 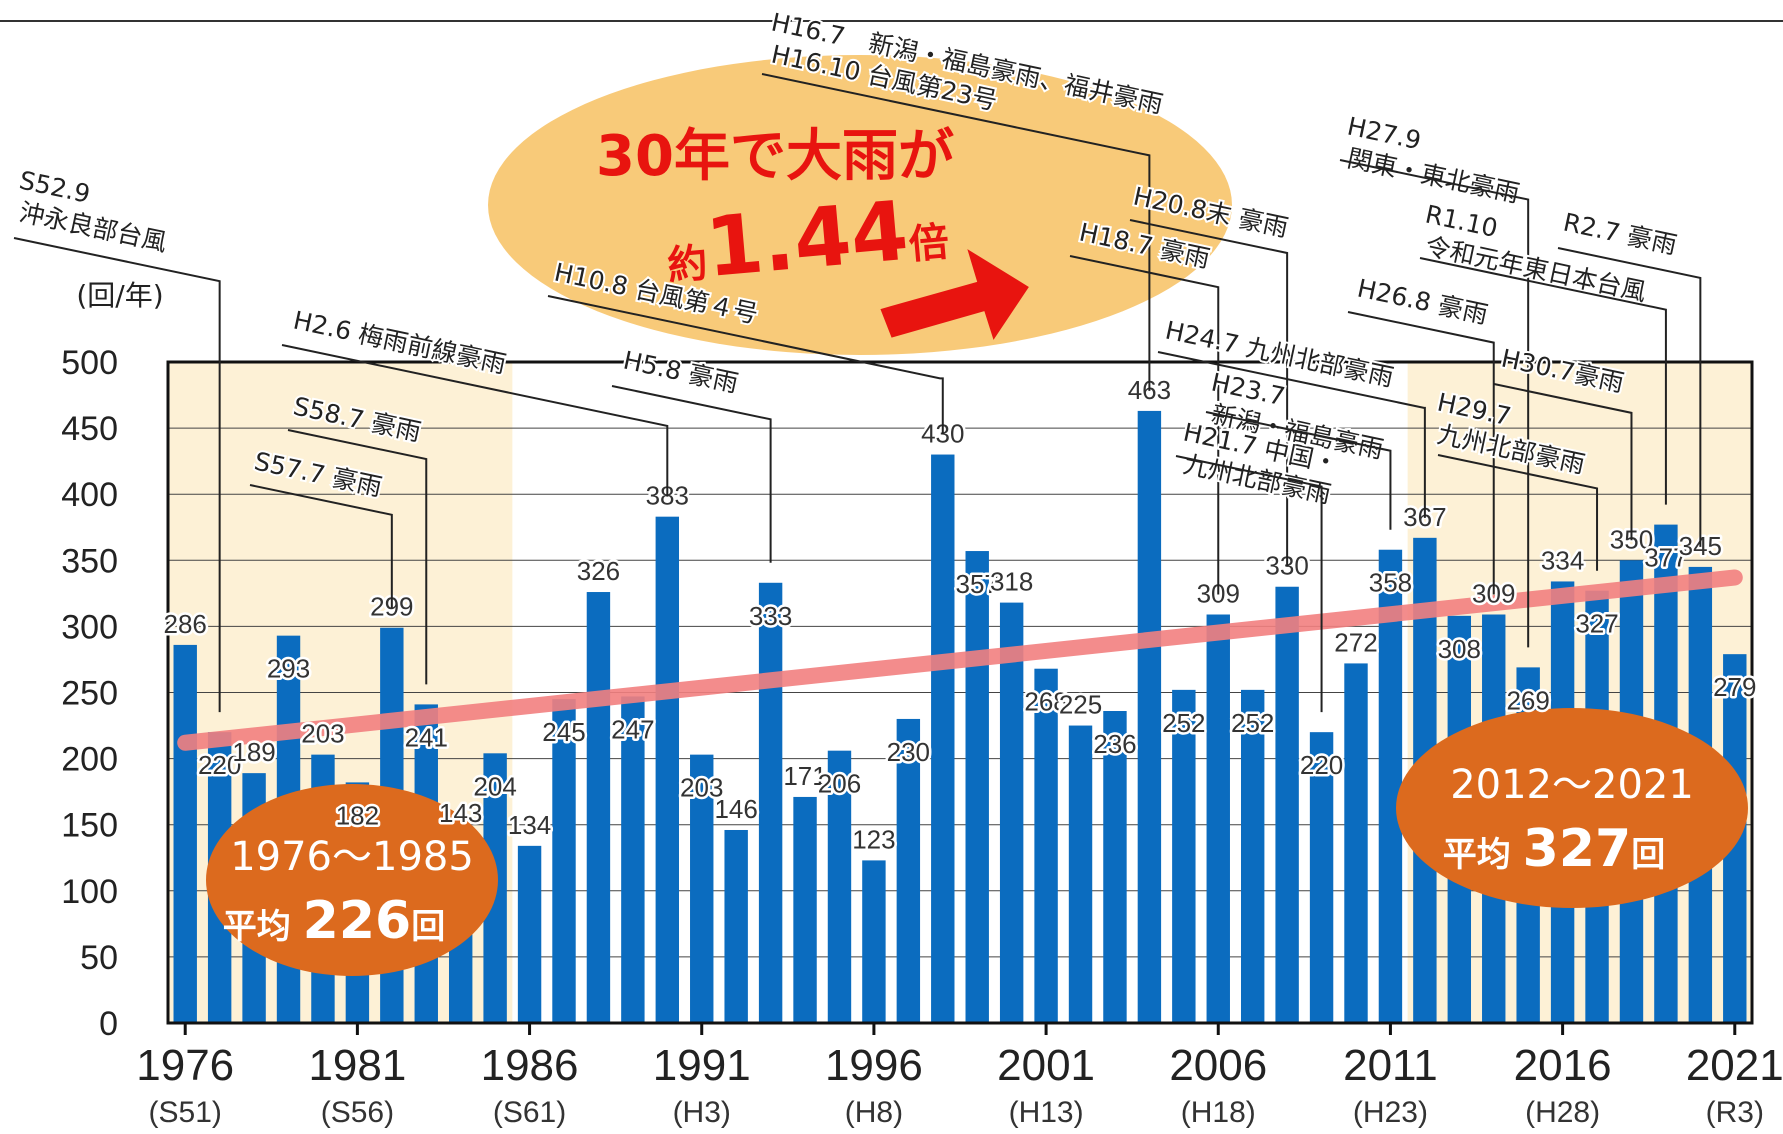 I want to click on y-tick-label: 200, so click(x=89, y=760).